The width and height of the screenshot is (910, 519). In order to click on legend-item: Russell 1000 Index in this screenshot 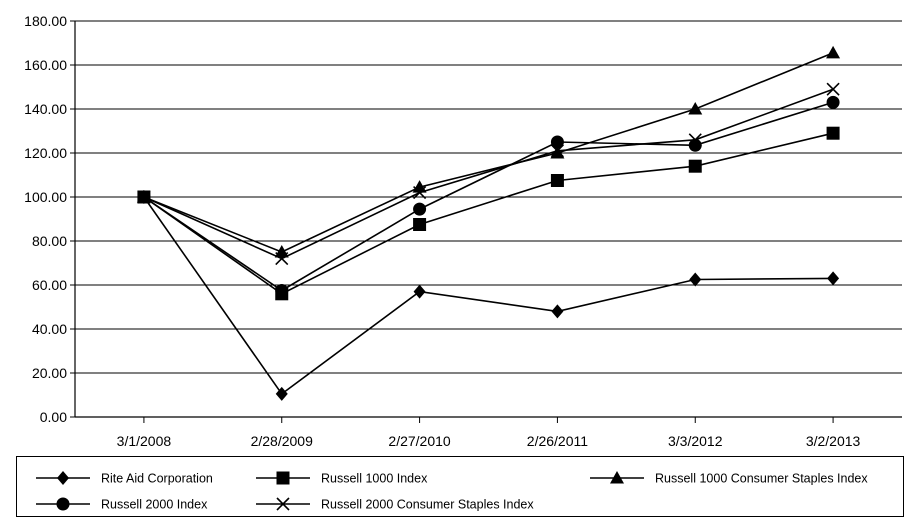, I will do `click(342, 478)`.